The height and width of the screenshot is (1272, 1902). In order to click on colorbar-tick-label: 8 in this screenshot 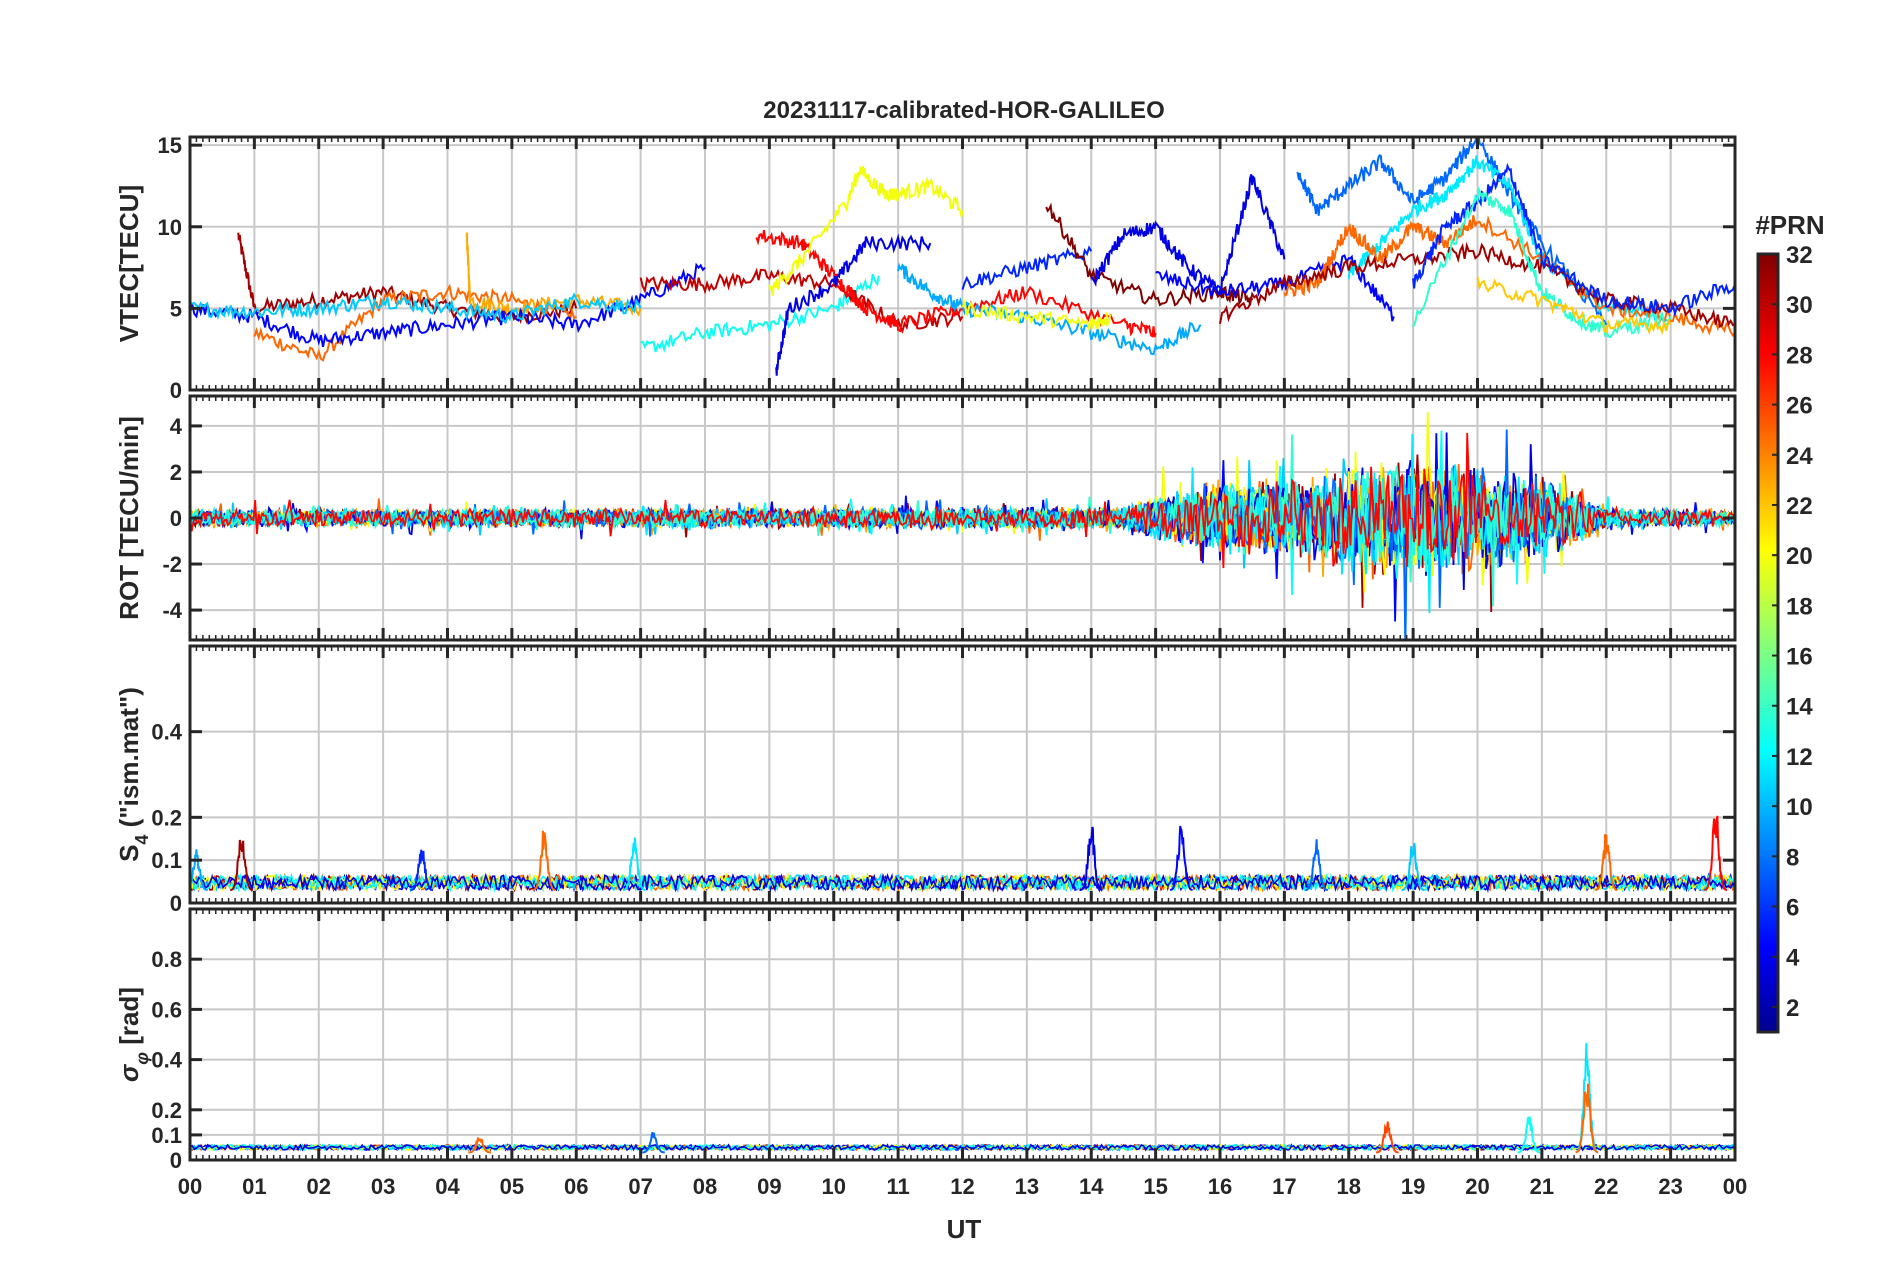, I will do `click(1792, 857)`.